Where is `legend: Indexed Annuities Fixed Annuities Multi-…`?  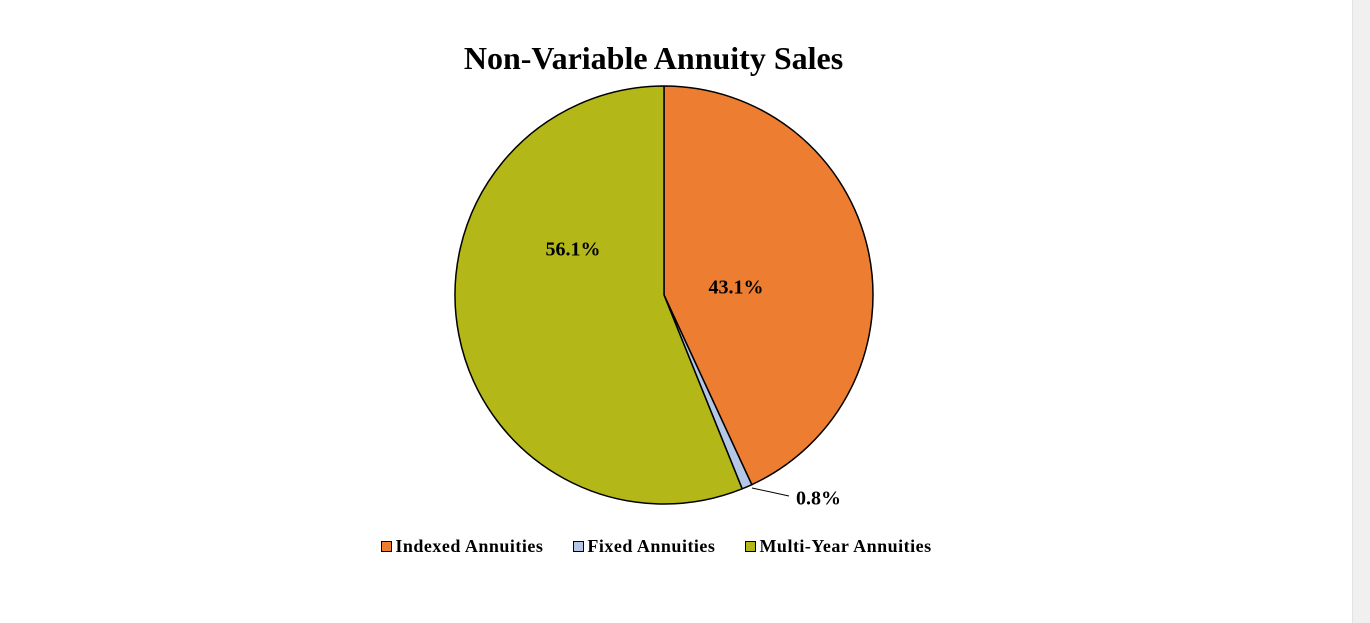 legend: Indexed Annuities Fixed Annuities Multi-… is located at coordinates (656, 546).